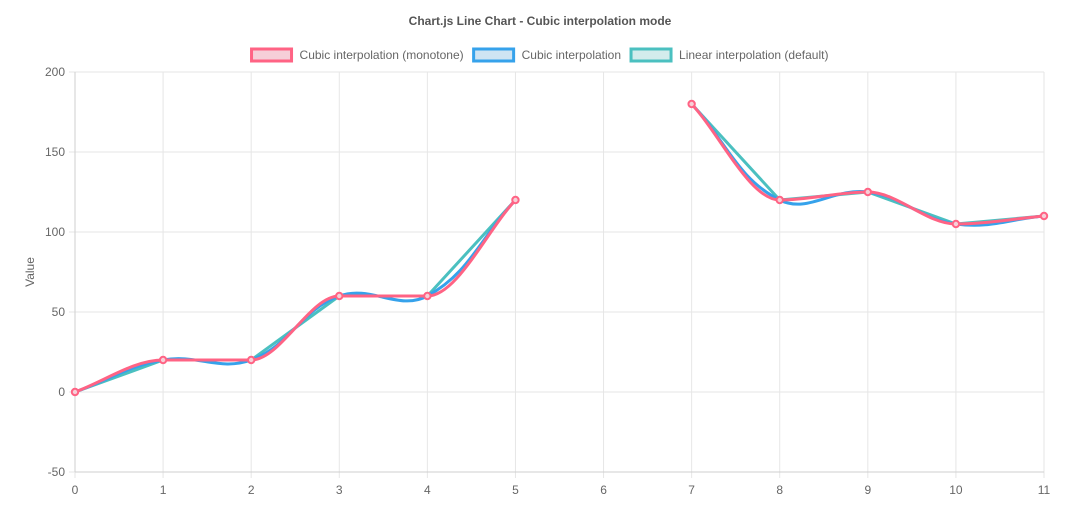  What do you see at coordinates (956, 490) in the screenshot?
I see `x-tick-label: 10` at bounding box center [956, 490].